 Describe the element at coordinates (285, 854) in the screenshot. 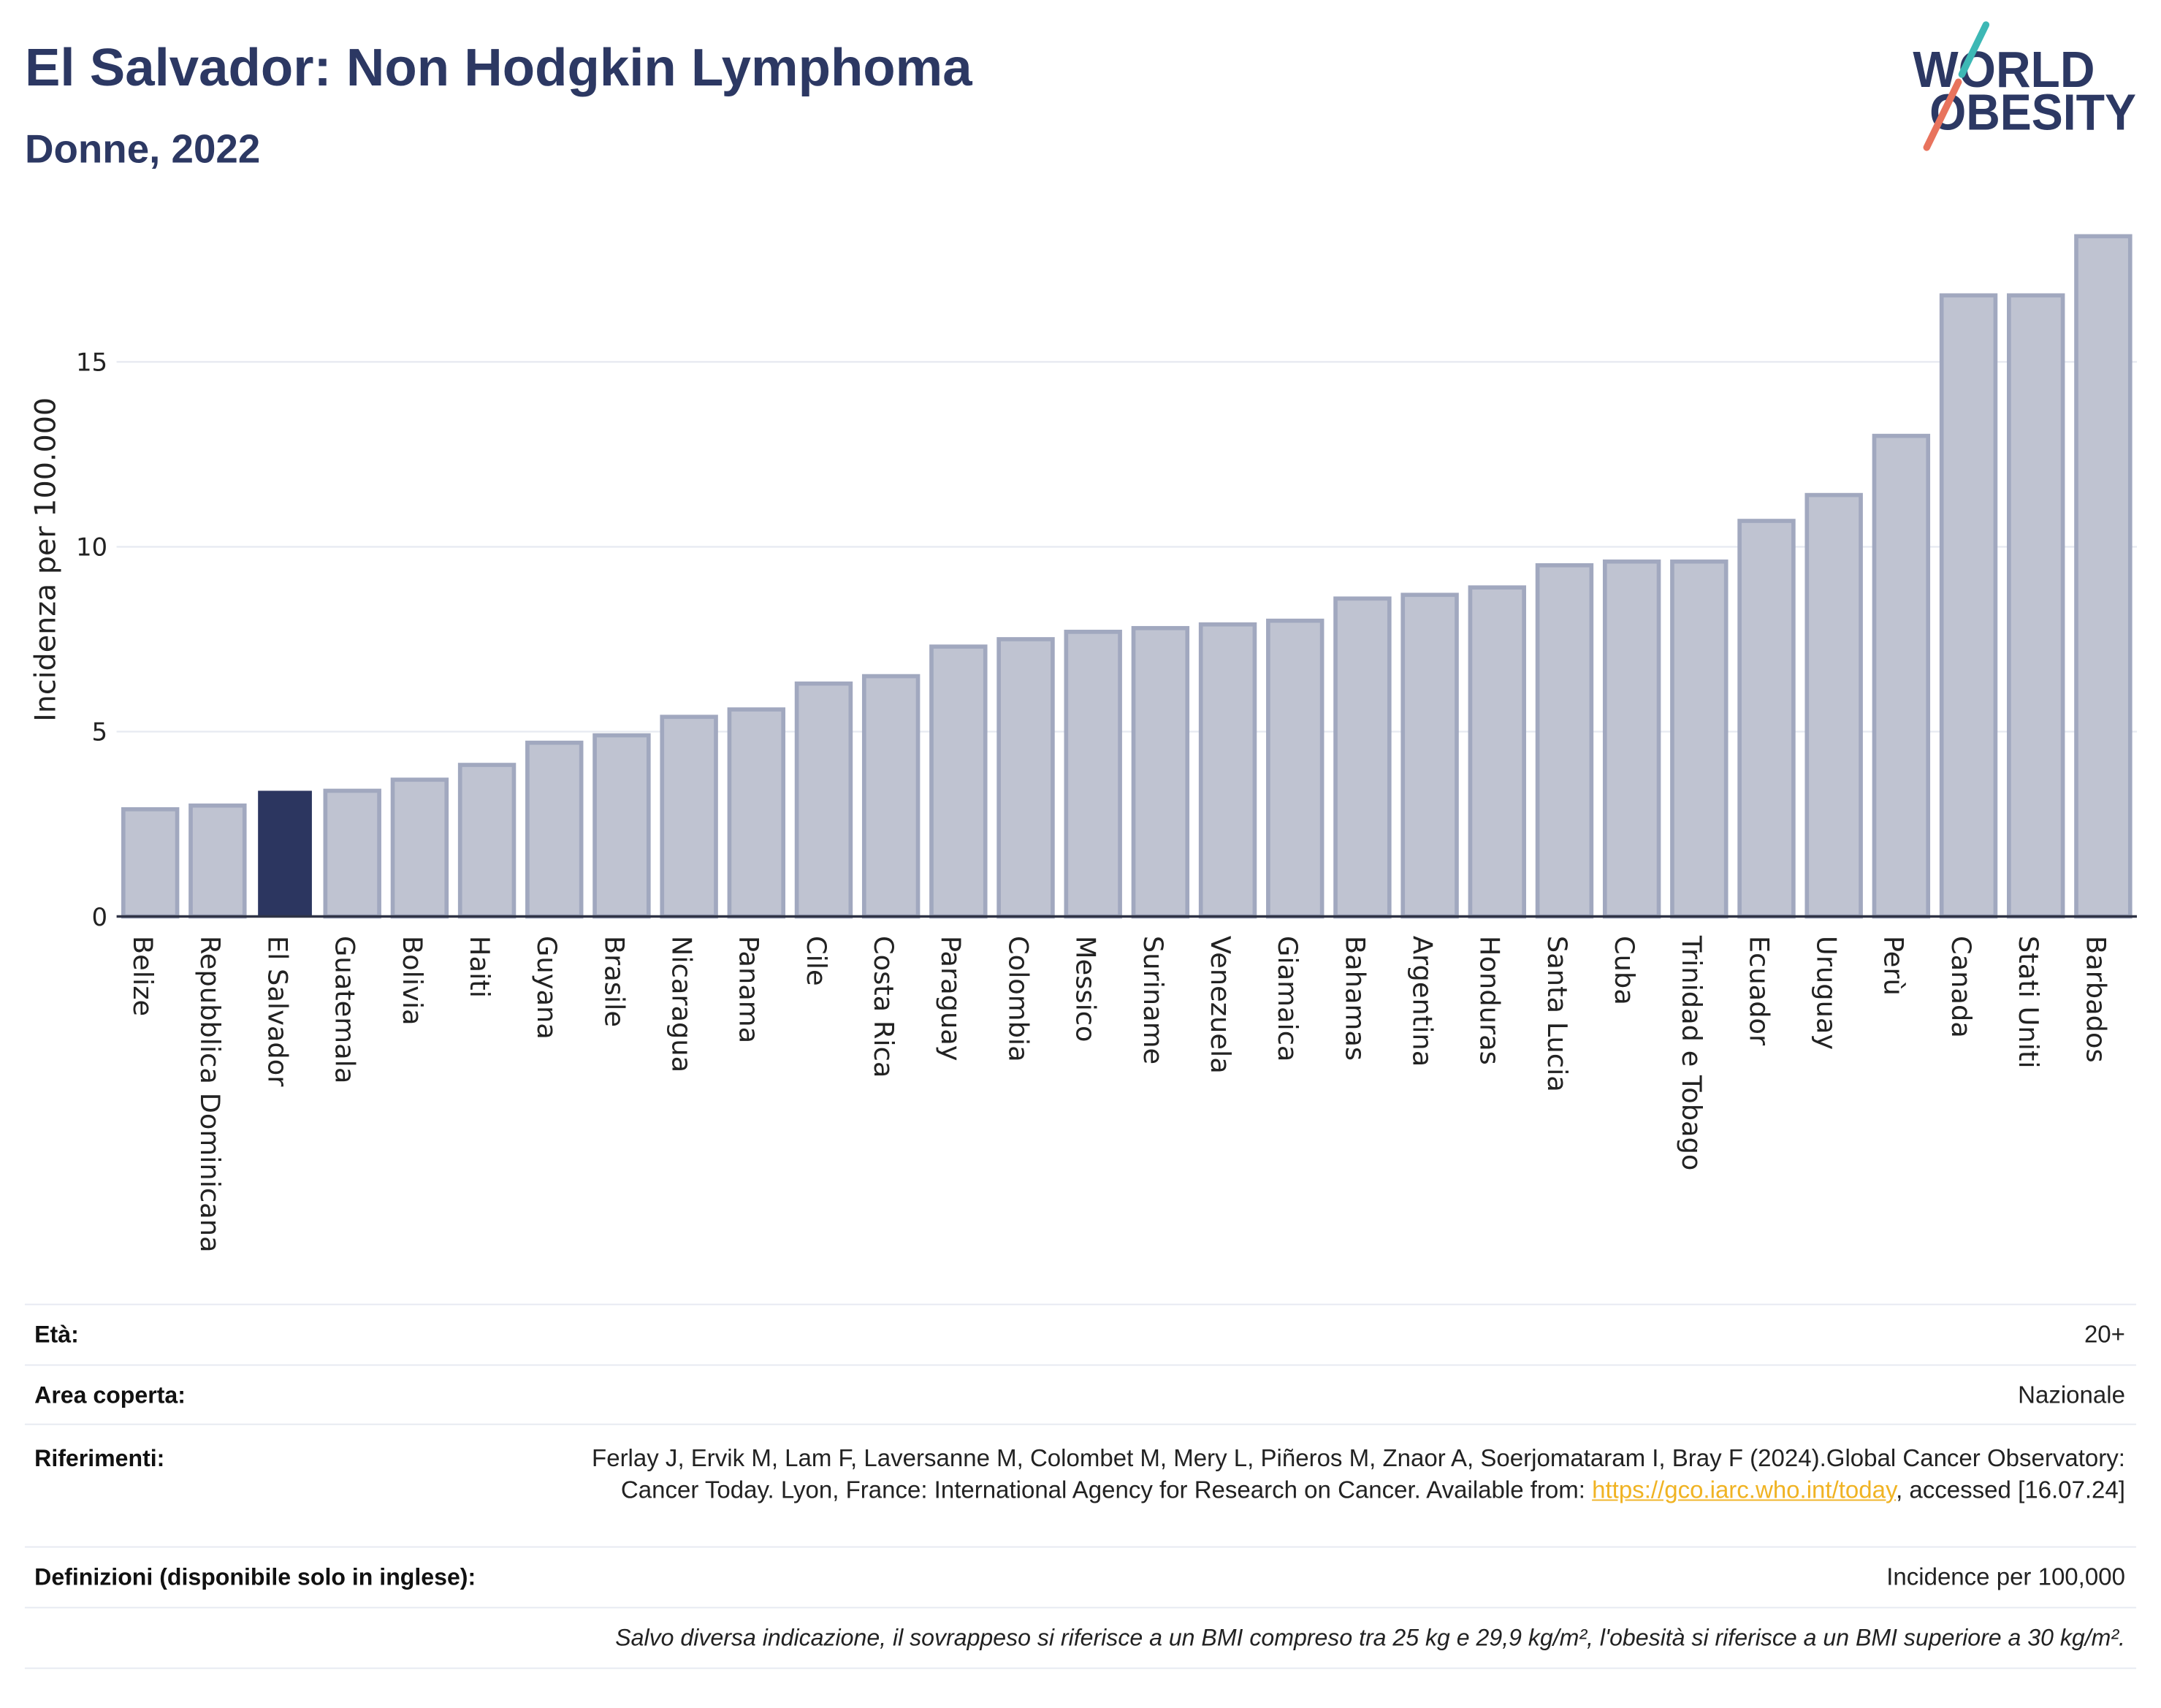

I see `bar-el-salvador-highlighted` at that location.